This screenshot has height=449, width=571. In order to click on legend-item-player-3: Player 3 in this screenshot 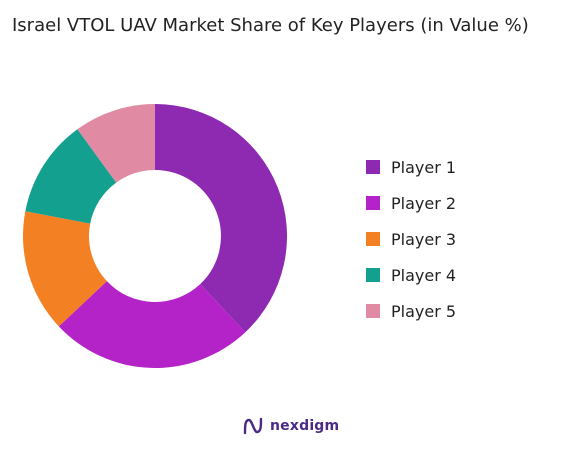, I will do `click(461, 239)`.